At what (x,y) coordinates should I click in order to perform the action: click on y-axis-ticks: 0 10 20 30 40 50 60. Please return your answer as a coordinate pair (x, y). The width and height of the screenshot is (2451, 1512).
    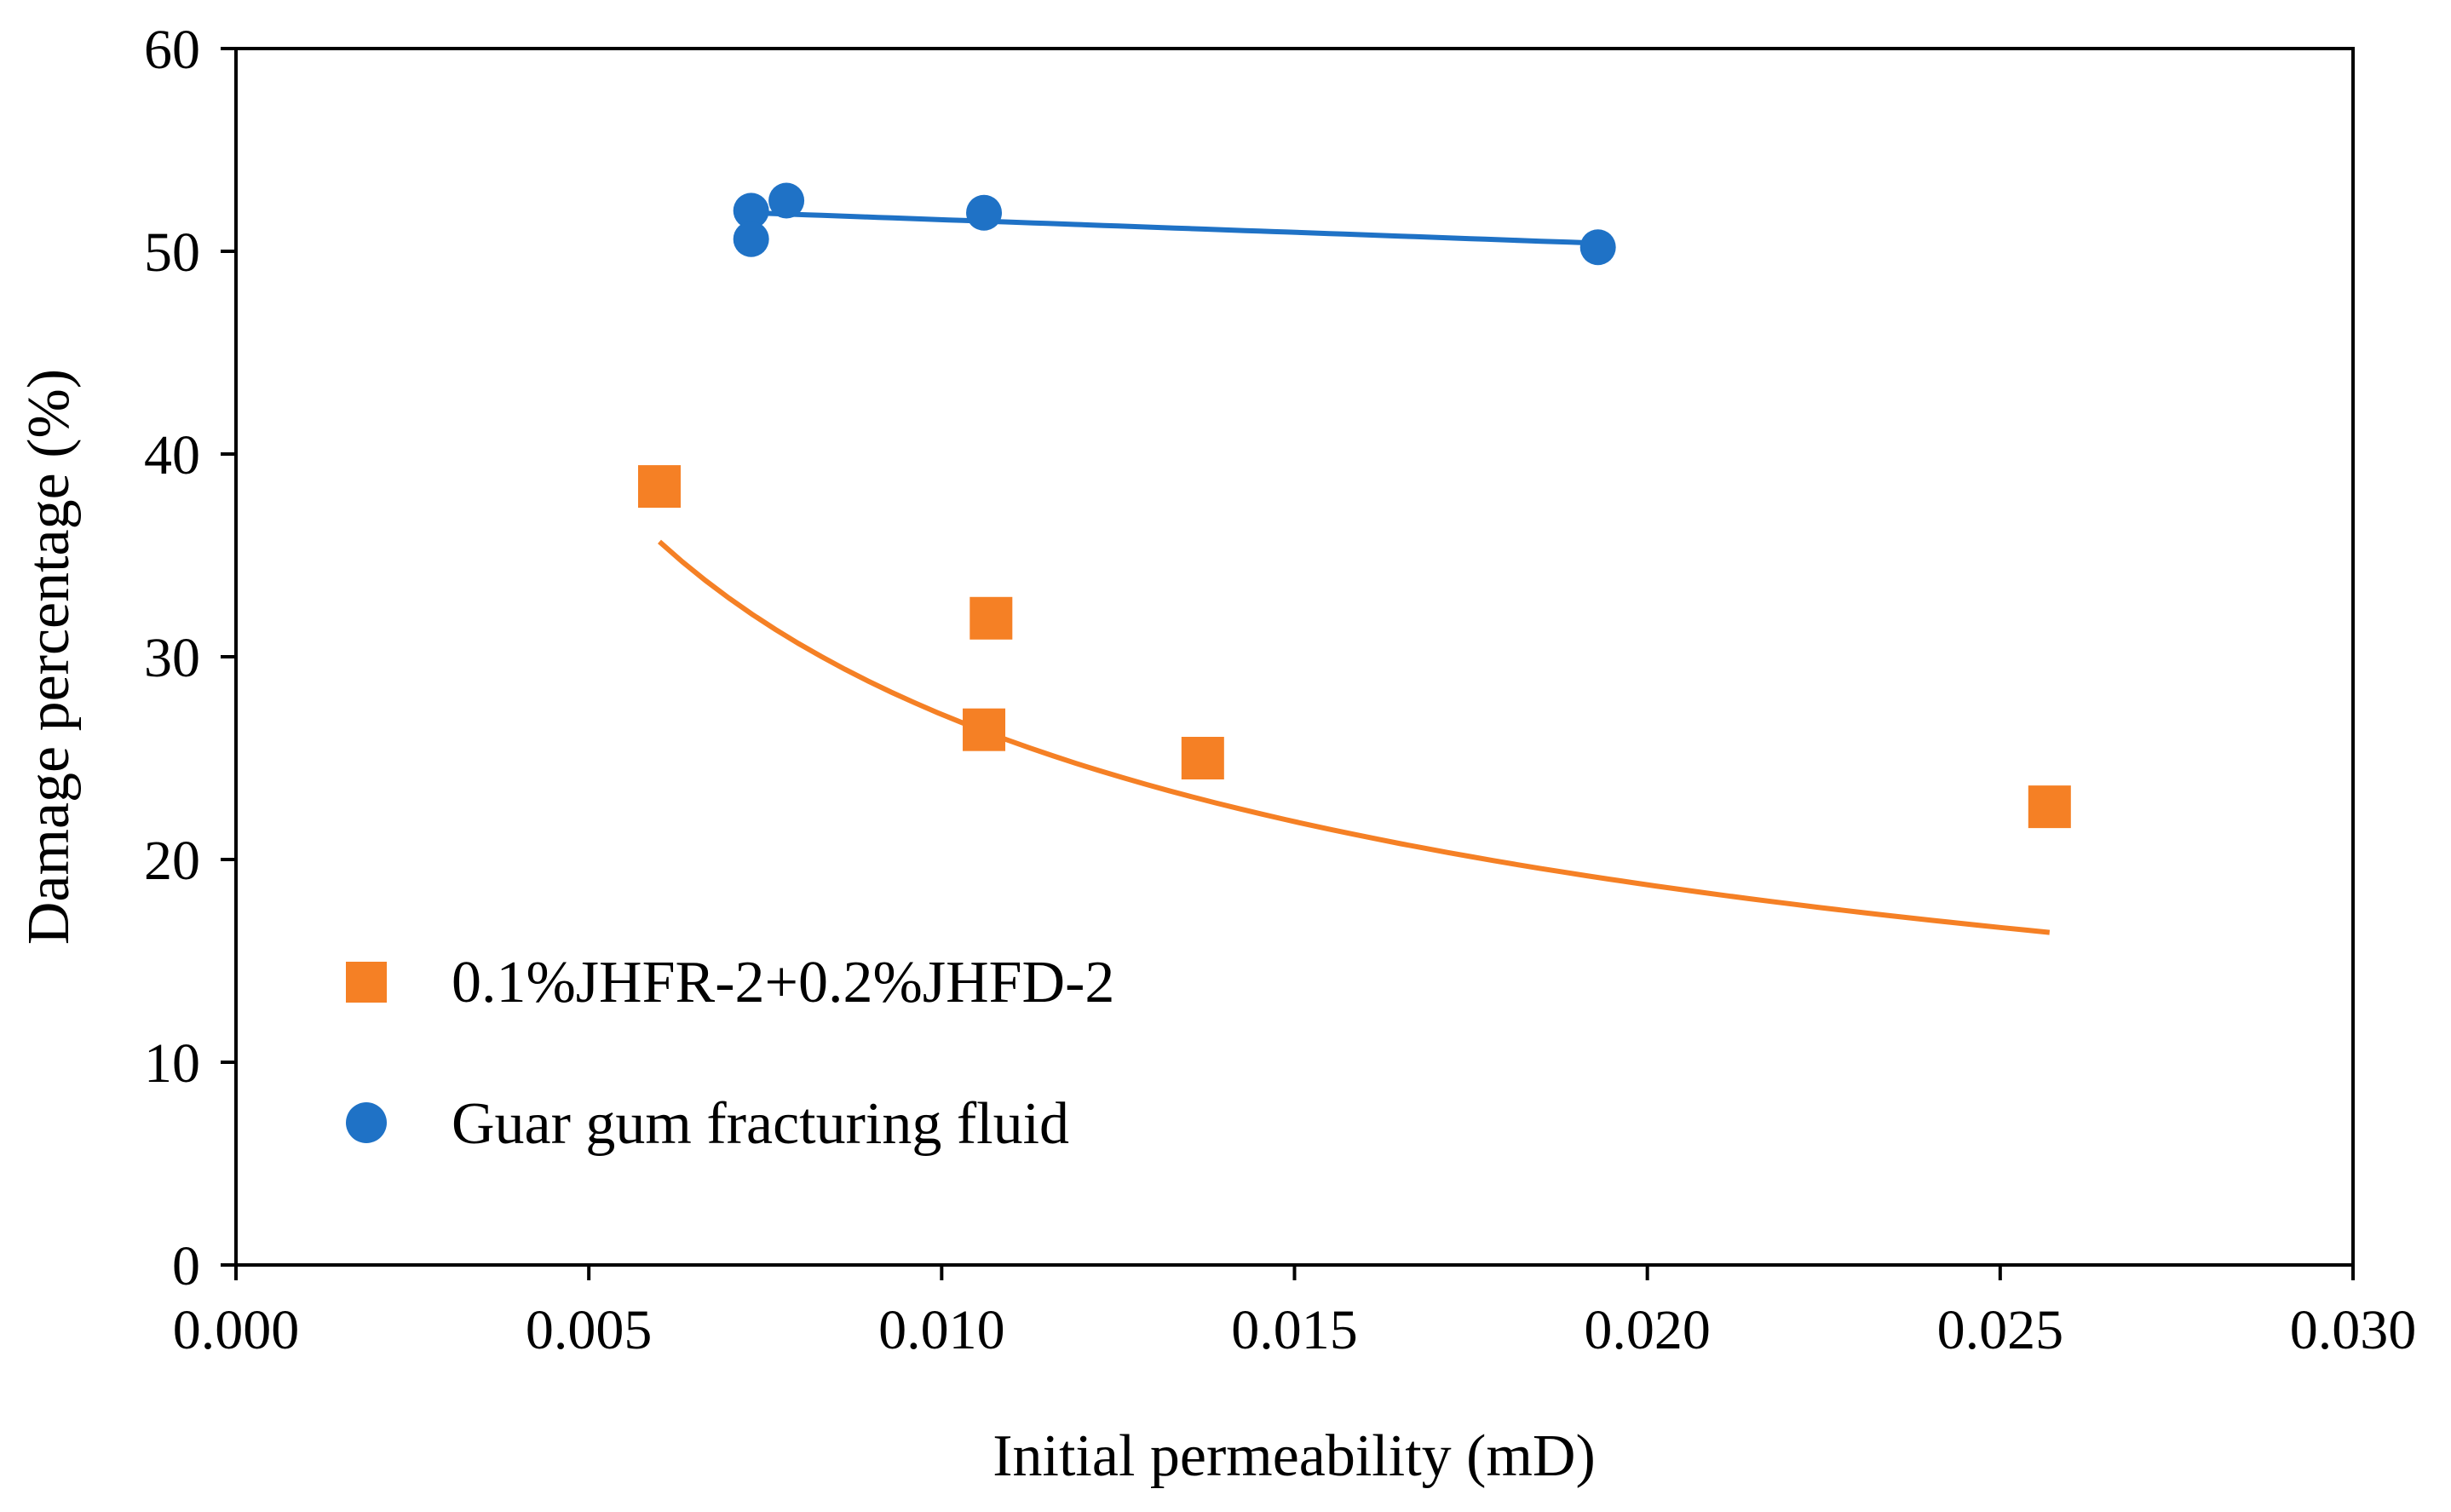
    Looking at the image, I should click on (190, 658).